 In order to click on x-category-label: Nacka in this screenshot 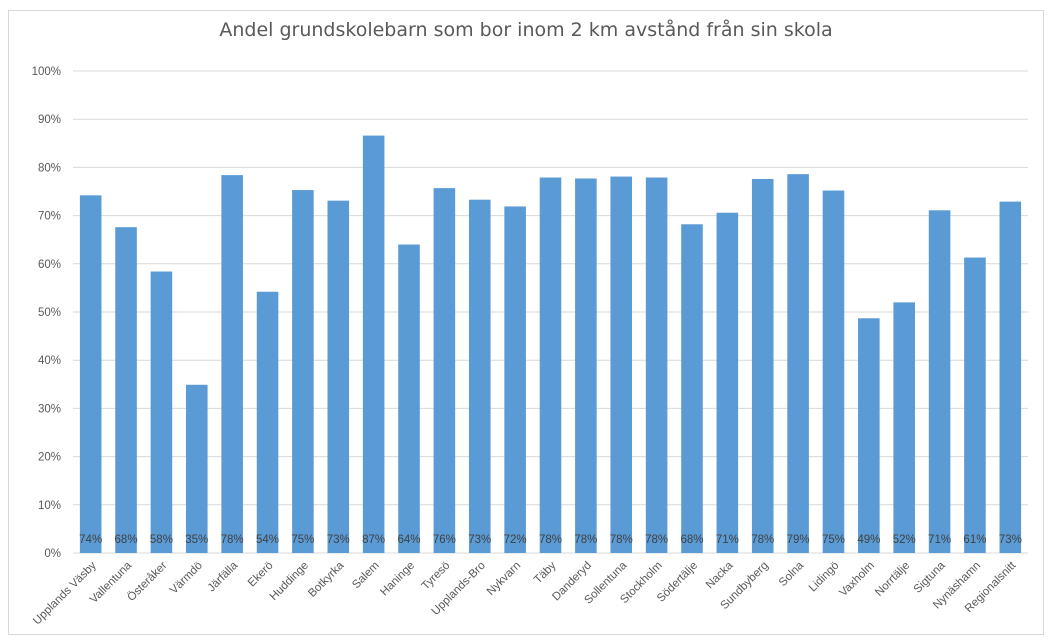, I will do `click(720, 575)`.